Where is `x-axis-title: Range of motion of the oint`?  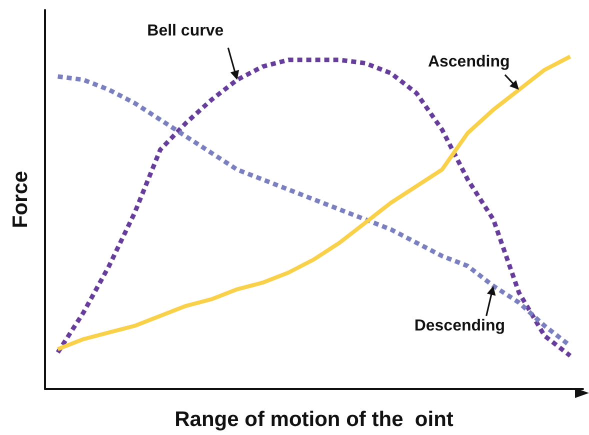 x-axis-title: Range of motion of the oint is located at coordinates (314, 419).